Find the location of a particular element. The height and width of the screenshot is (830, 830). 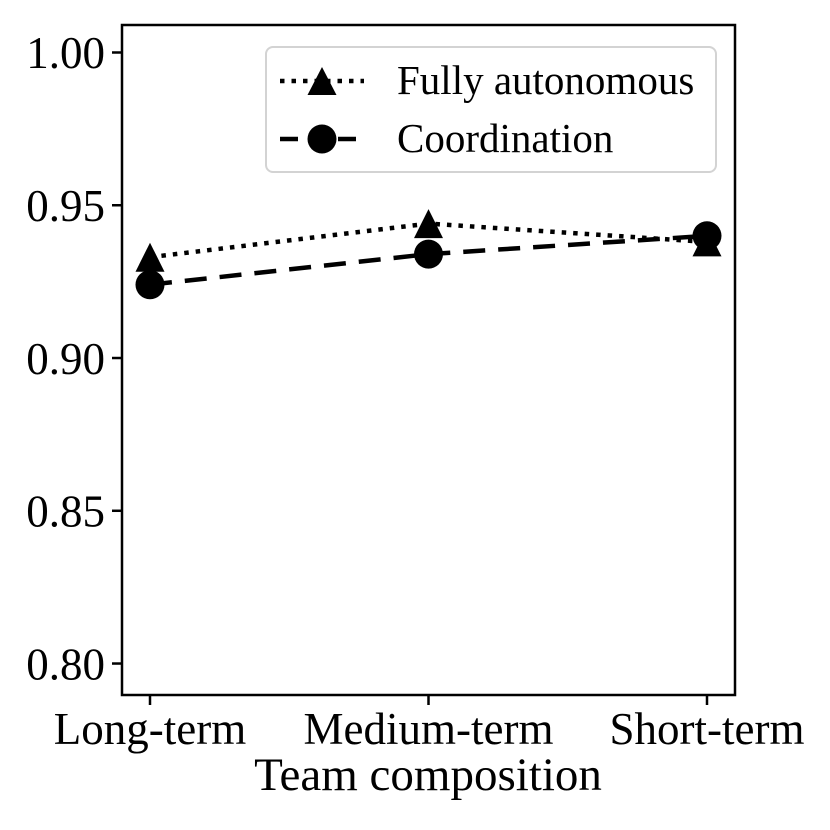

legend-label-coordination: Coordination is located at coordinates (505, 138).